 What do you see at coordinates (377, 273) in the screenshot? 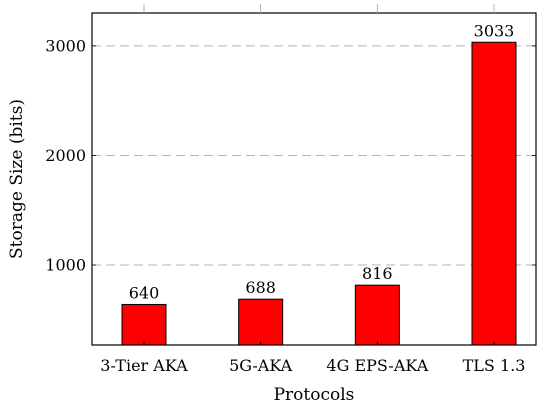
I see `bar-value-label: 816` at bounding box center [377, 273].